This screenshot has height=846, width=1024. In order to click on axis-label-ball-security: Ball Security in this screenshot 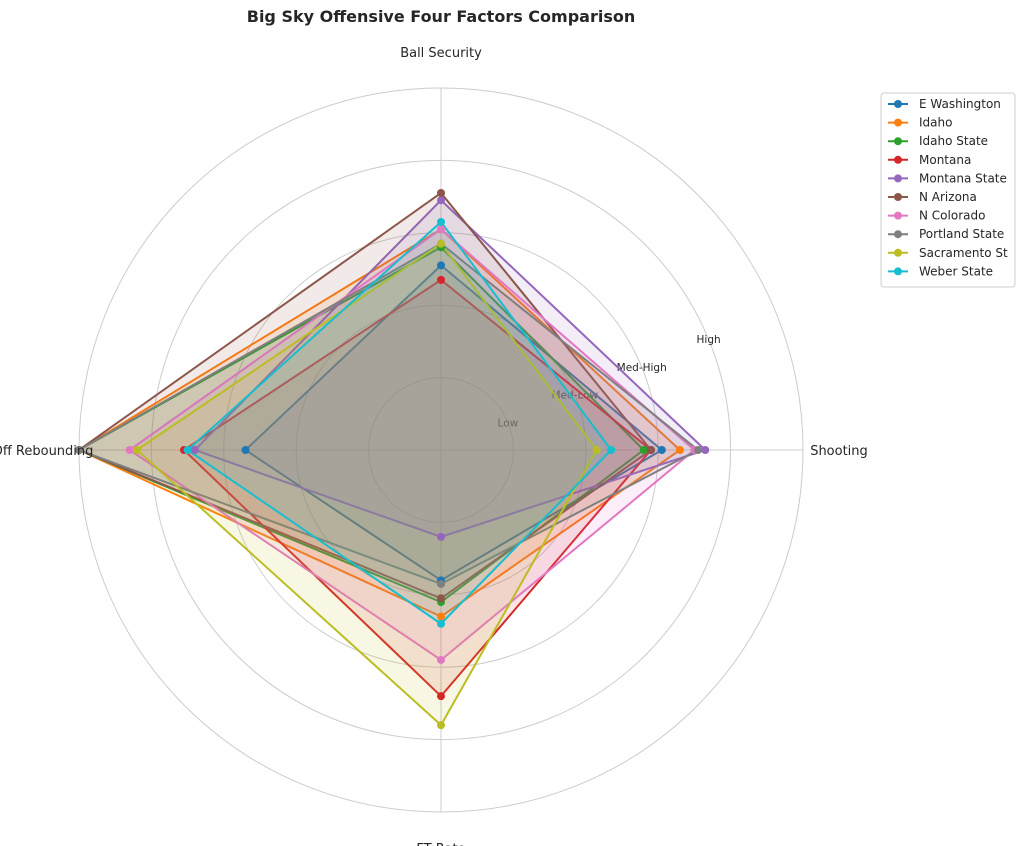, I will do `click(441, 53)`.